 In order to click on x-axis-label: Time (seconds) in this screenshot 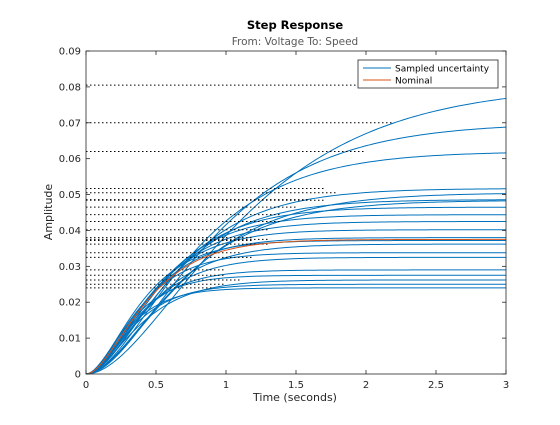, I will do `click(294, 397)`.